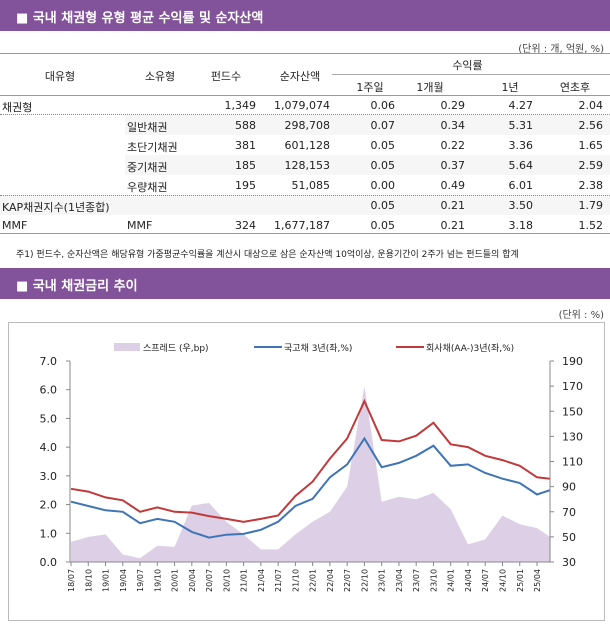  Describe the element at coordinates (451, 580) in the screenshot. I see `x-tick-label: 24/01` at that location.